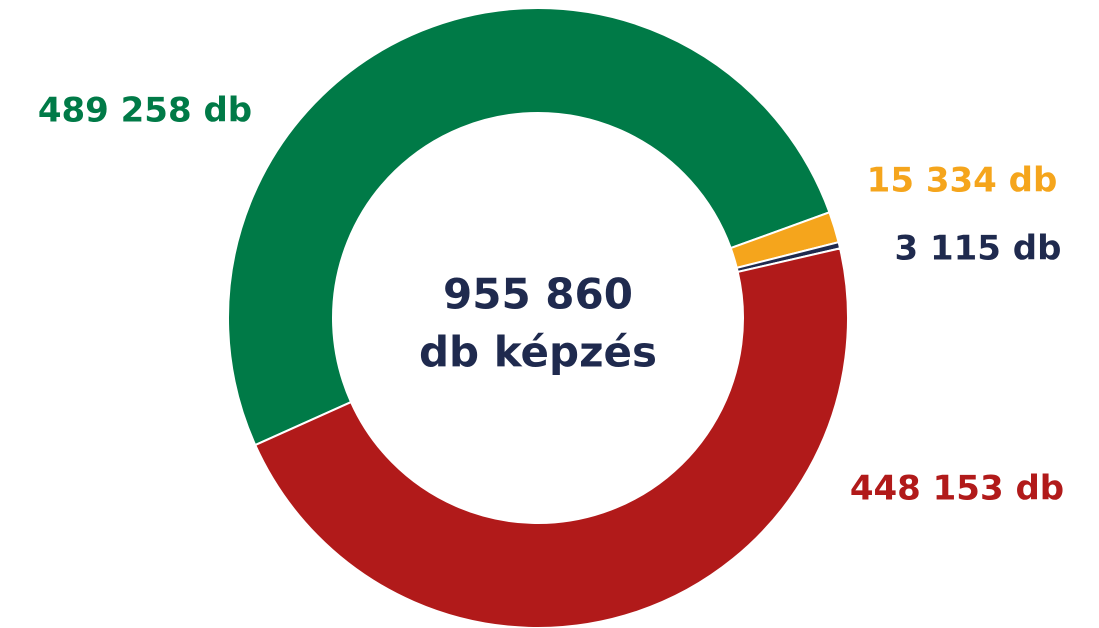 The height and width of the screenshot is (628, 1099). Describe the element at coordinates (978, 249) in the screenshot. I see `value-label: 3 115 db` at that location.